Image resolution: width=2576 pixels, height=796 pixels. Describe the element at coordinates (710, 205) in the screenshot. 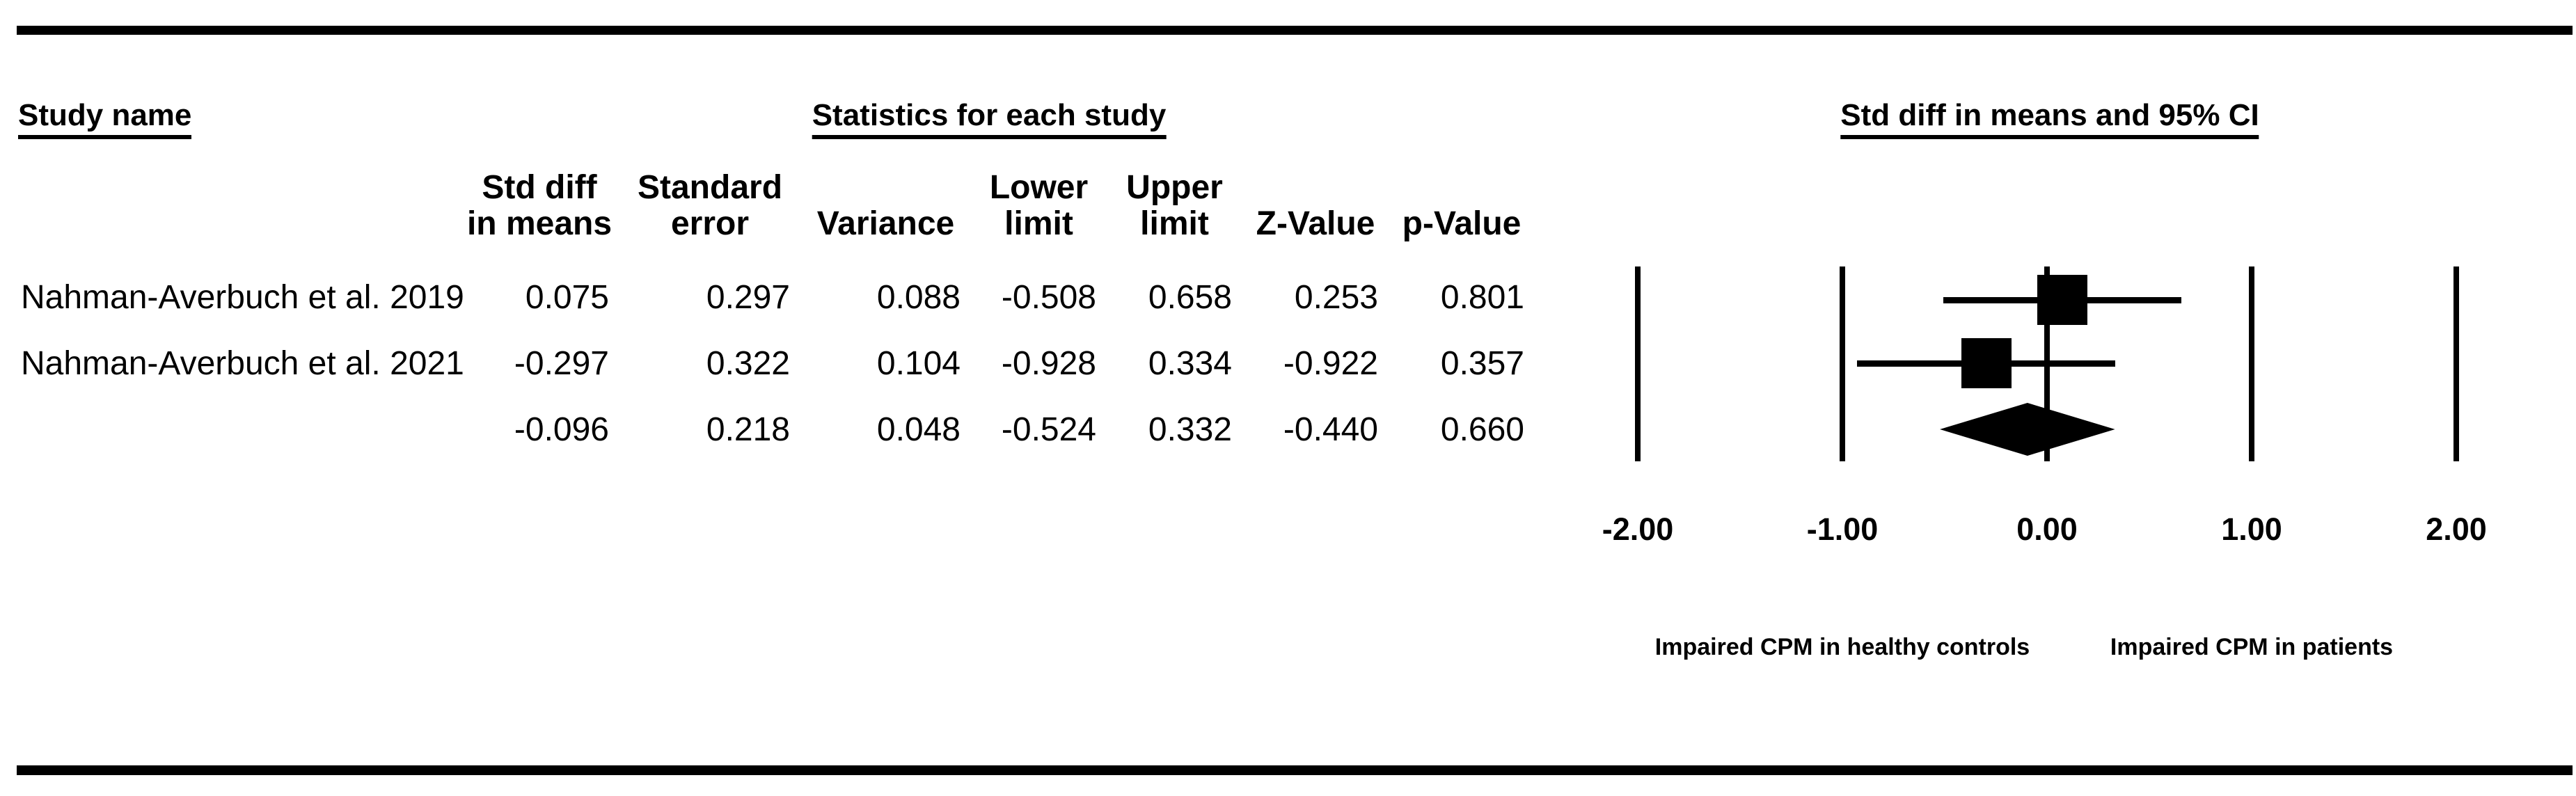

I see `col-header-standard-error: Standard error` at that location.